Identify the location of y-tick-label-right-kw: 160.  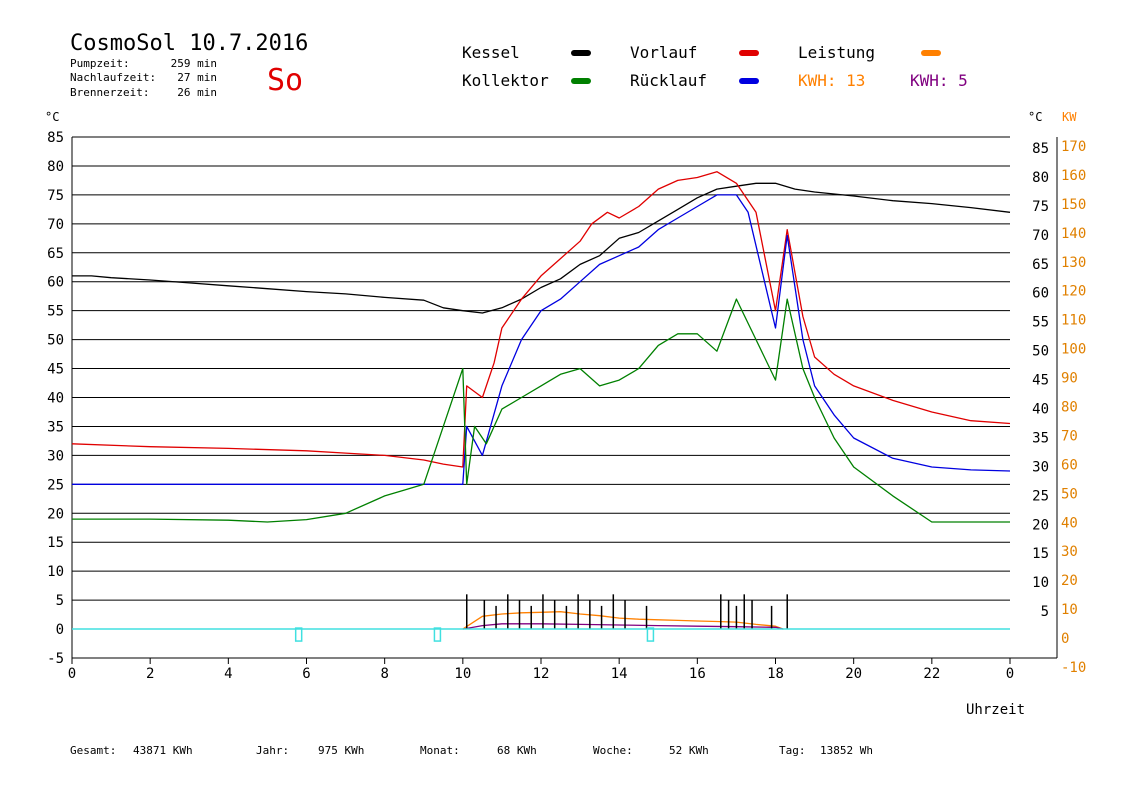
(1073, 176).